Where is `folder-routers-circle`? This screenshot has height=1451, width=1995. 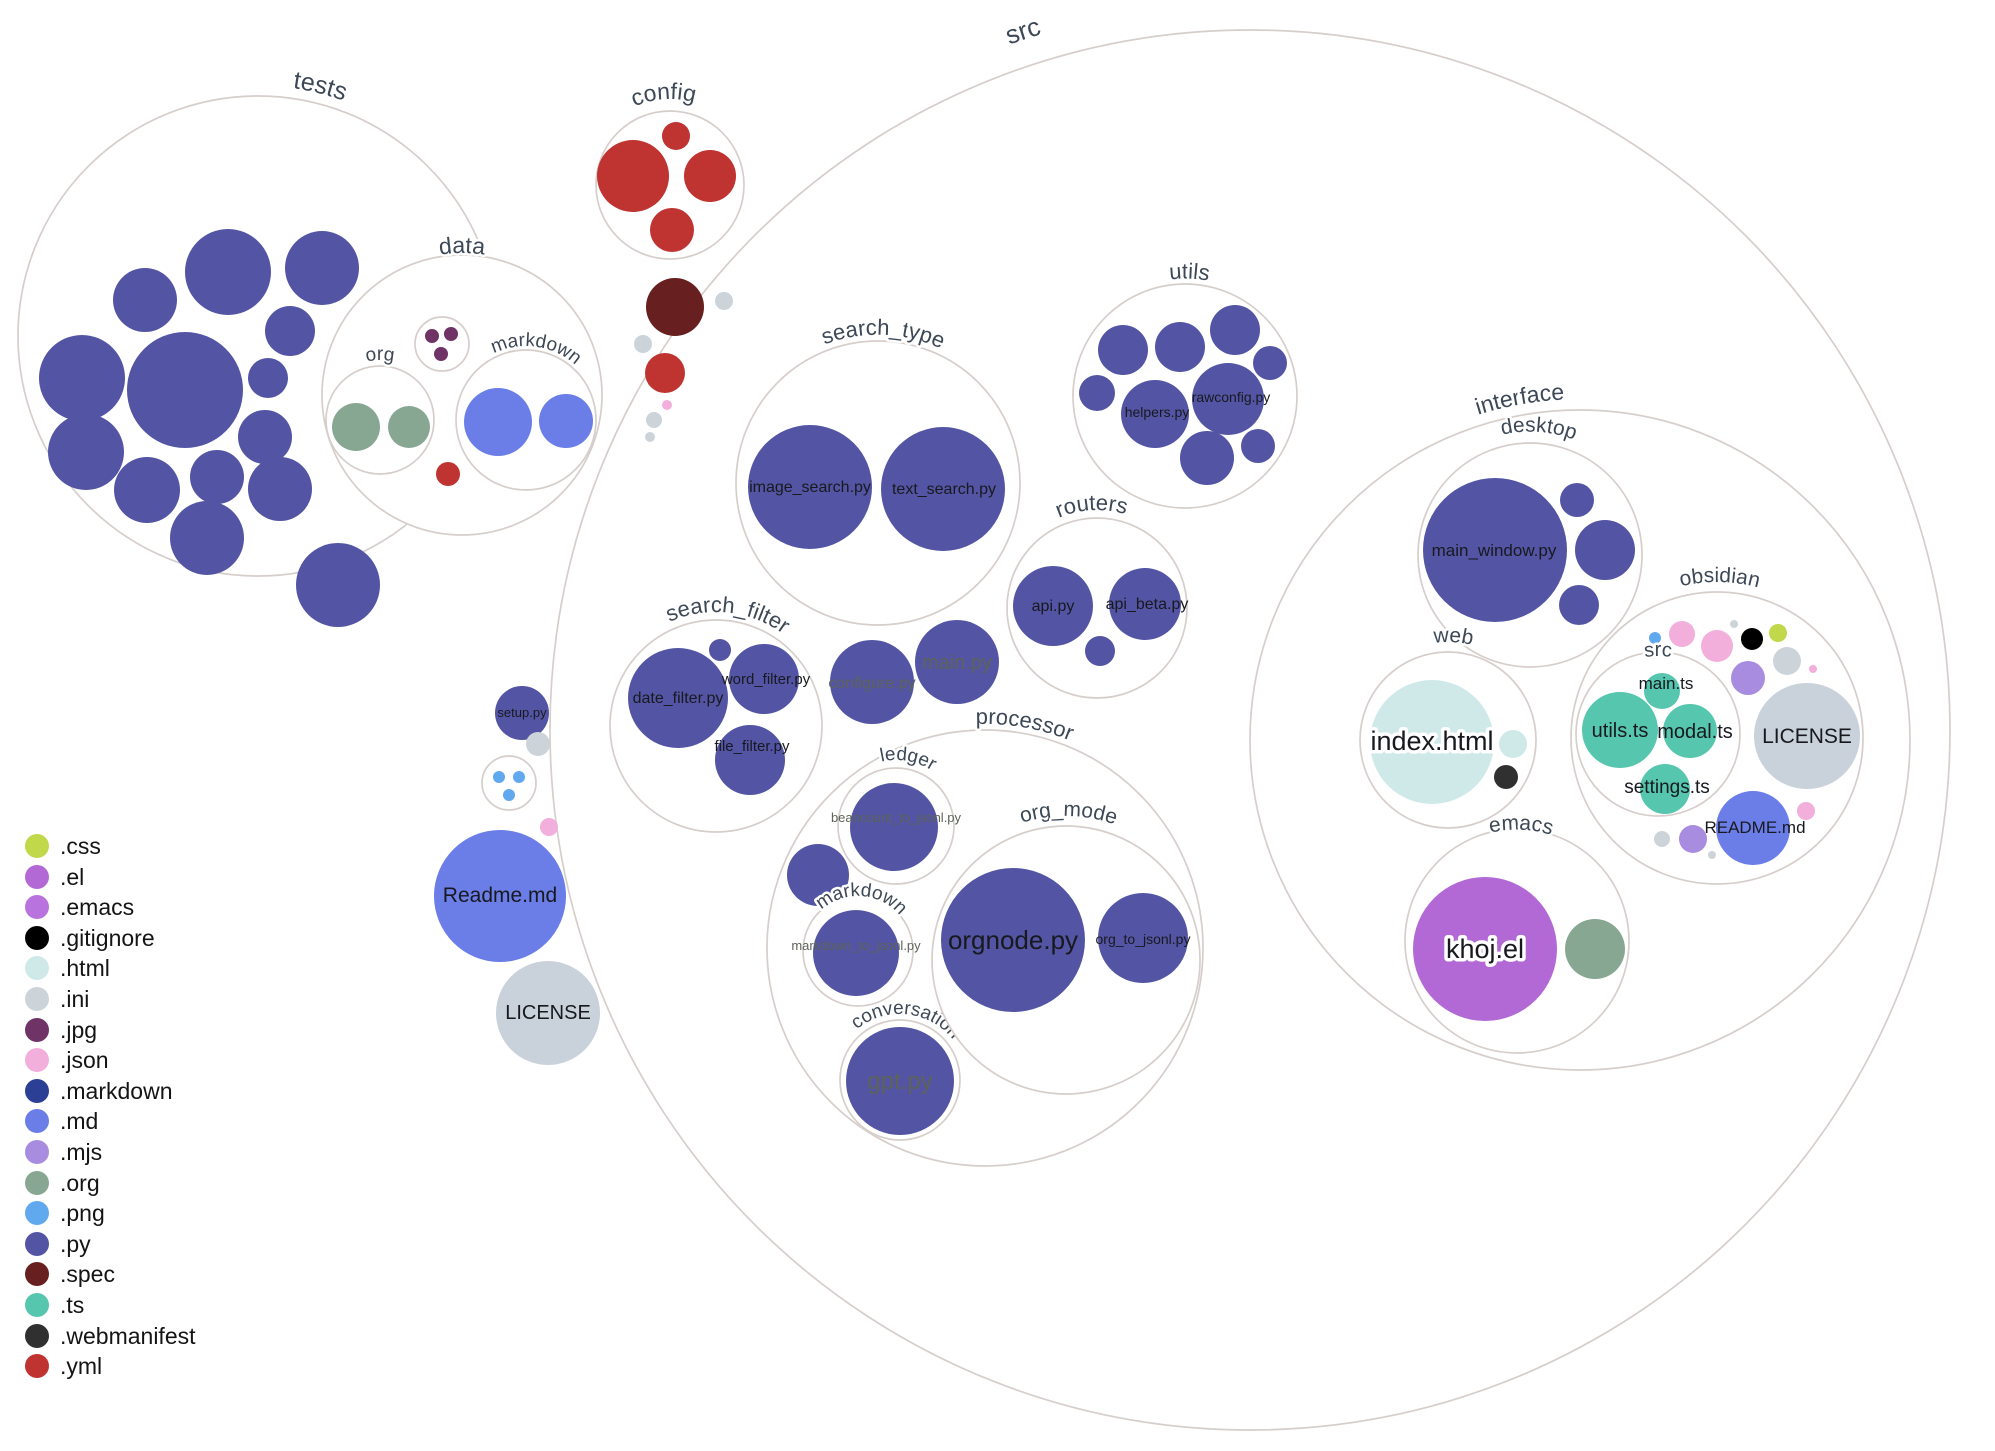
folder-routers-circle is located at coordinates (1097, 608).